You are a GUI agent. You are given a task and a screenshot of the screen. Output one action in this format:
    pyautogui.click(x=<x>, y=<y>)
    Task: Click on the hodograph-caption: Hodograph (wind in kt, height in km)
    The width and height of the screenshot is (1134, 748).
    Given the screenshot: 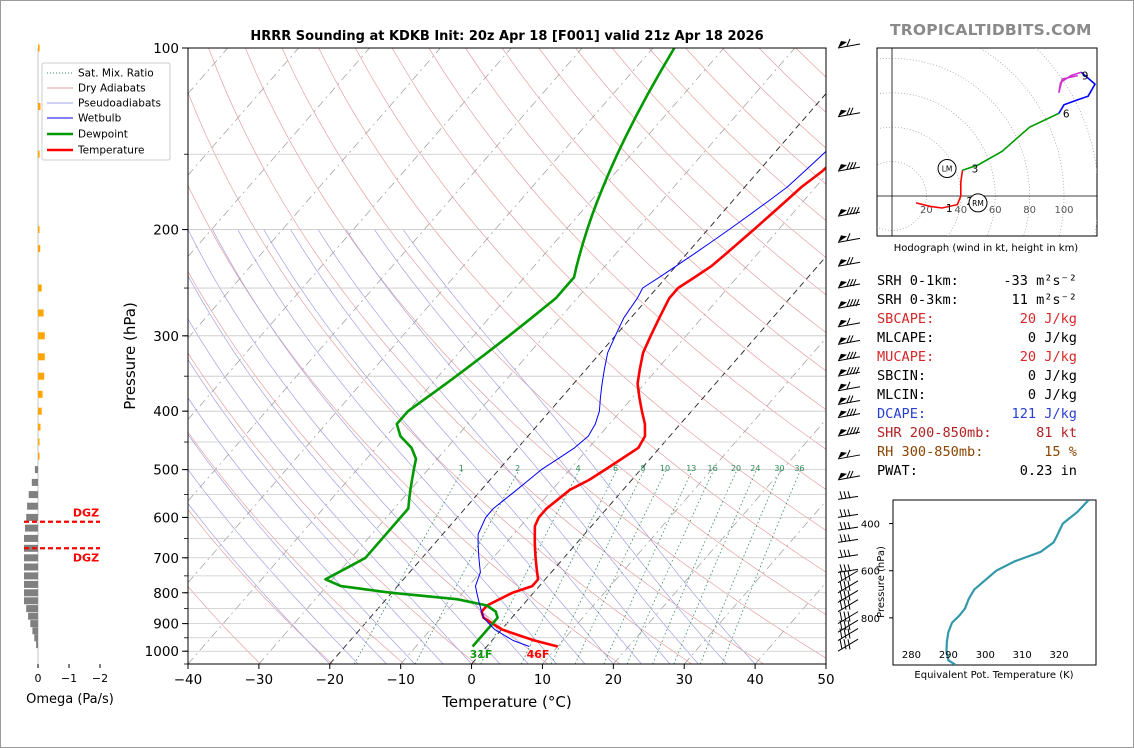 What is the action you would take?
    pyautogui.click(x=986, y=248)
    